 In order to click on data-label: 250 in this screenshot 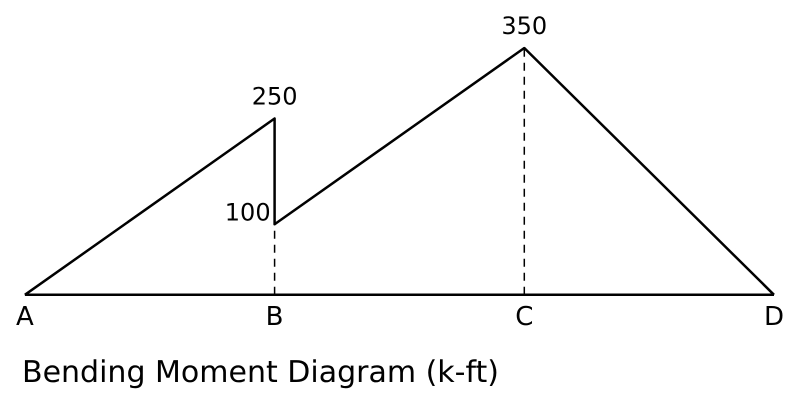, I will do `click(275, 96)`.